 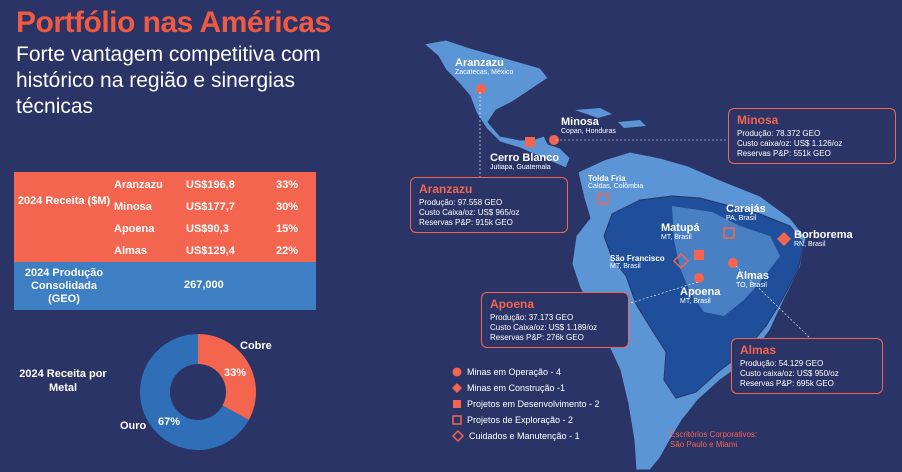 What do you see at coordinates (287, 185) in the screenshot?
I see `revenue-pct: 33%` at bounding box center [287, 185].